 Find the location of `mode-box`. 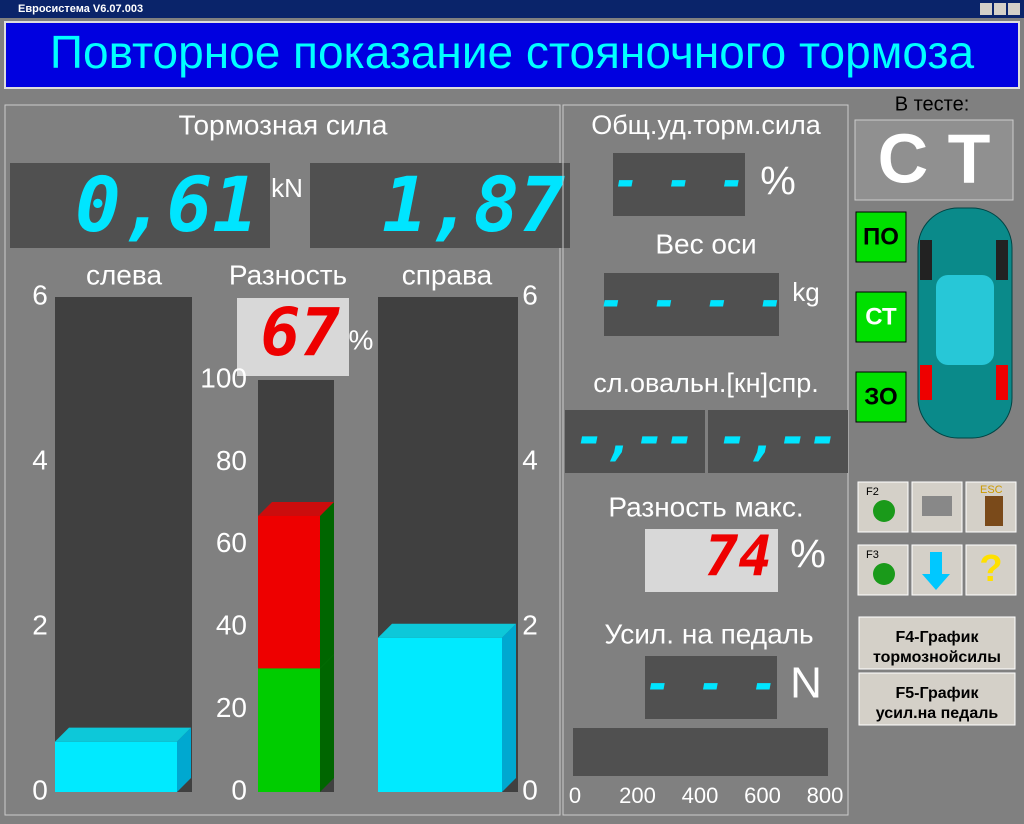

mode-box is located at coordinates (934, 160).